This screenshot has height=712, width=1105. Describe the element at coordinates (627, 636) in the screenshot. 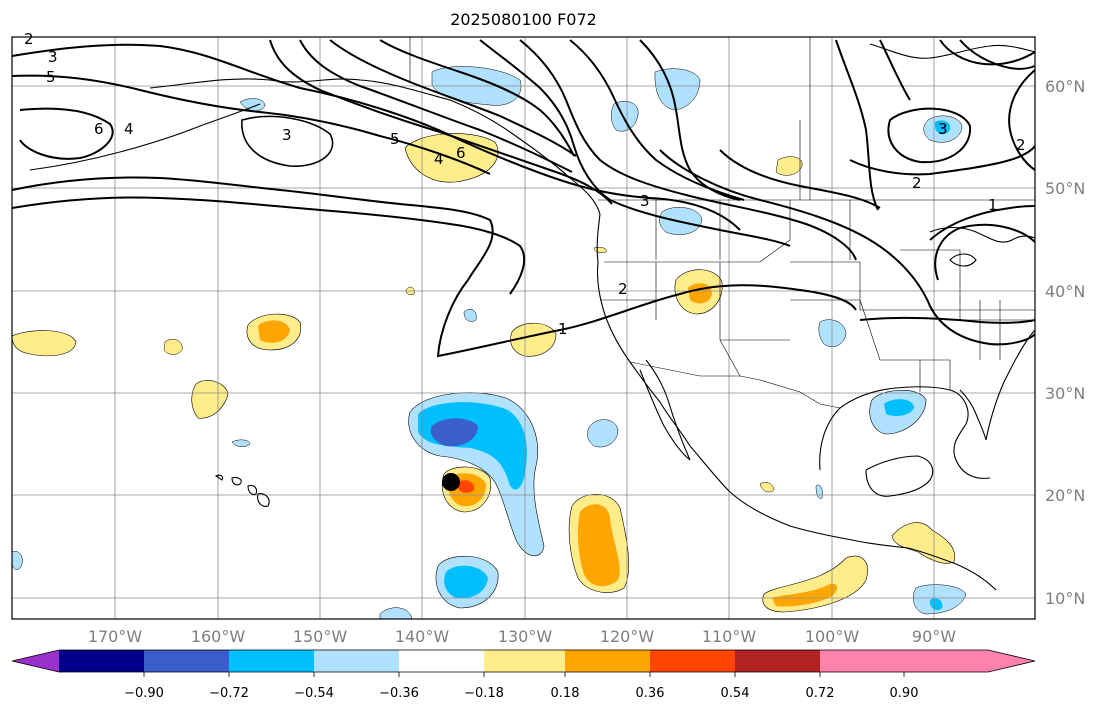

I see `longitude-label: 120°W` at that location.